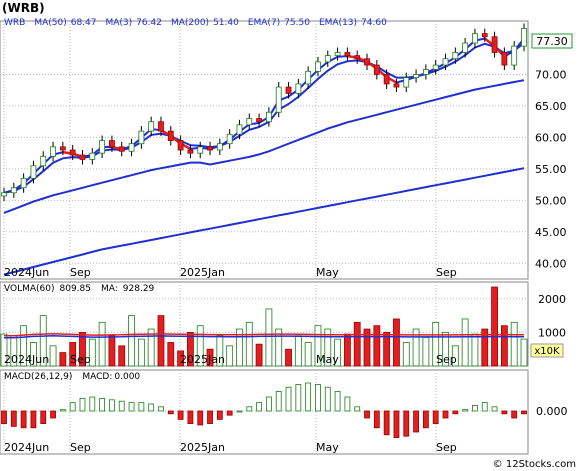 Image resolution: width=580 pixels, height=471 pixels. What do you see at coordinates (26, 447) in the screenshot?
I see `x-tick-label: 2024Jun` at bounding box center [26, 447].